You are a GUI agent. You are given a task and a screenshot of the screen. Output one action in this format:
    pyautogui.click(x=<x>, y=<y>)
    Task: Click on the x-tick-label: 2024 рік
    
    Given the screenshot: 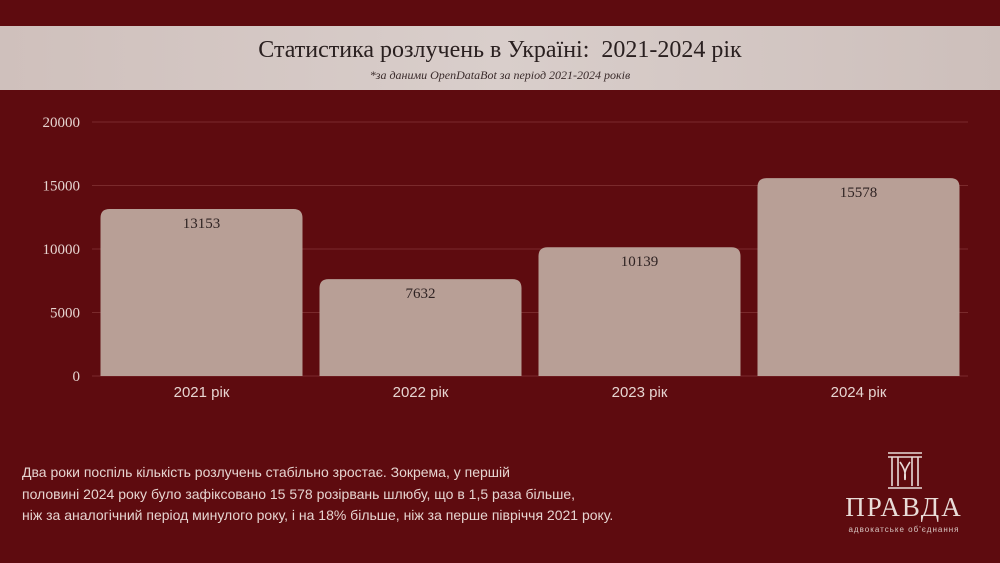 What is the action you would take?
    pyautogui.click(x=859, y=392)
    